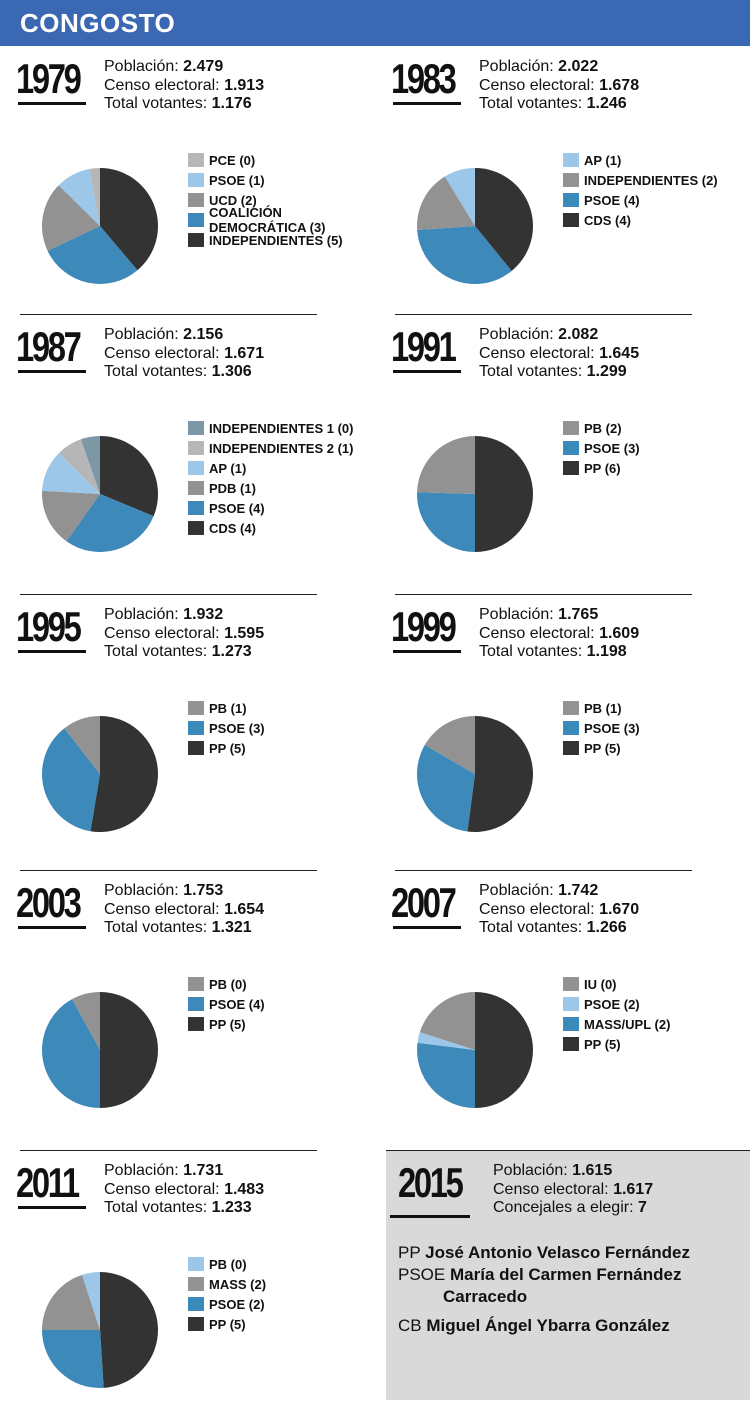 This screenshot has height=1422, width=750. What do you see at coordinates (49, 902) in the screenshot?
I see `year-label: 2003` at bounding box center [49, 902].